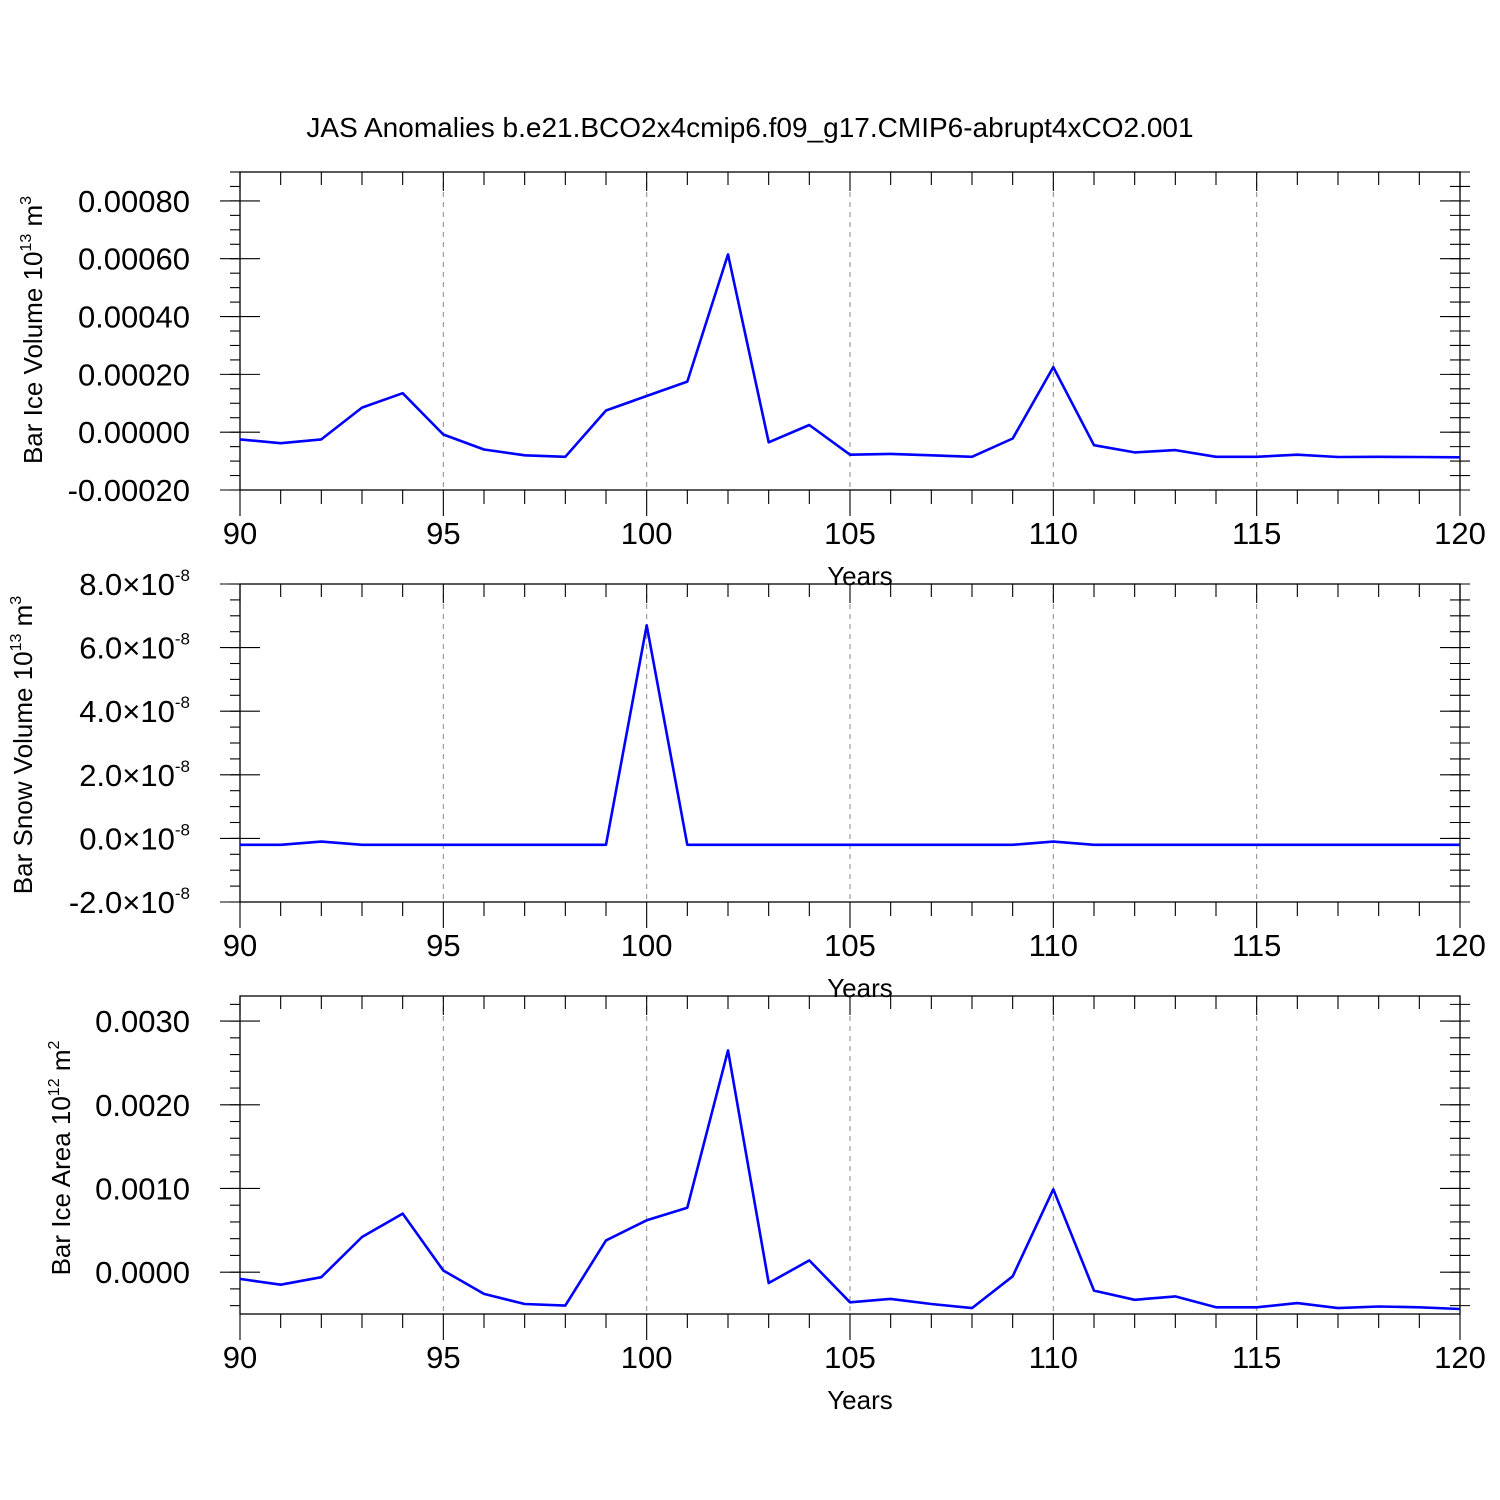  What do you see at coordinates (23, 745) in the screenshot?
I see `y-axis-title: Bar Snow Volume 1013 m3` at bounding box center [23, 745].